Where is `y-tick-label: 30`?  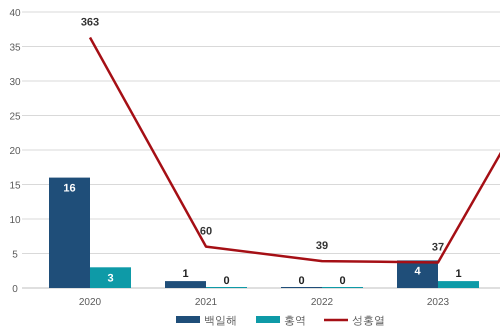 y-tick-label: 30 is located at coordinates (15, 82).